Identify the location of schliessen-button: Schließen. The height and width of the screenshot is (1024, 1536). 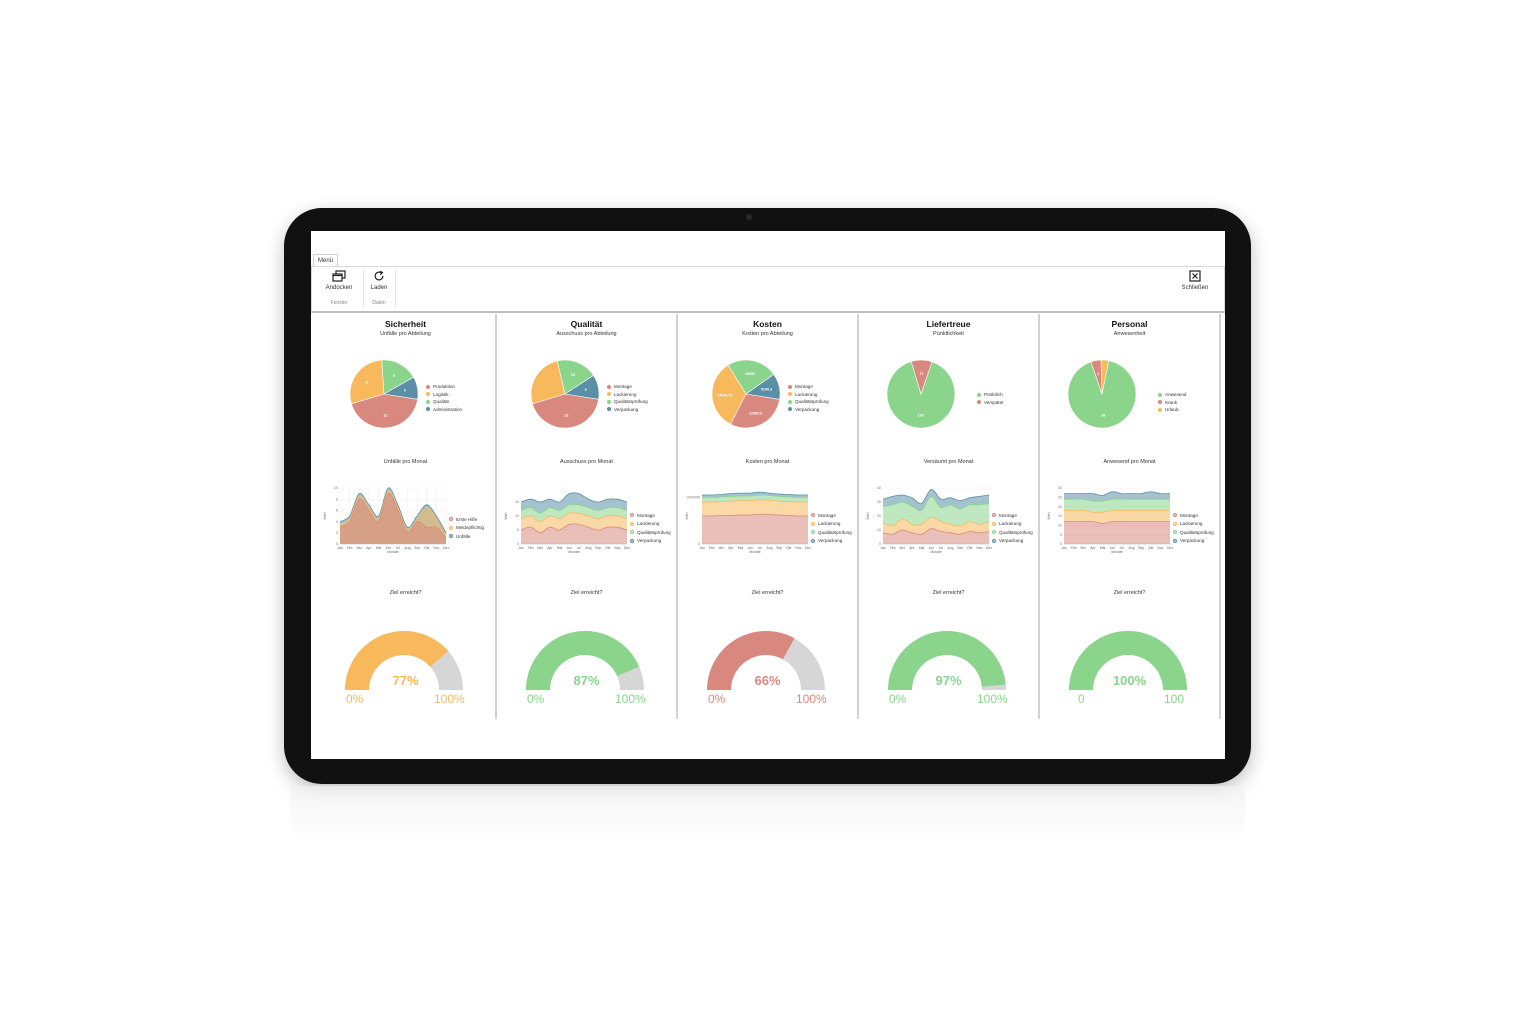
(1195, 280).